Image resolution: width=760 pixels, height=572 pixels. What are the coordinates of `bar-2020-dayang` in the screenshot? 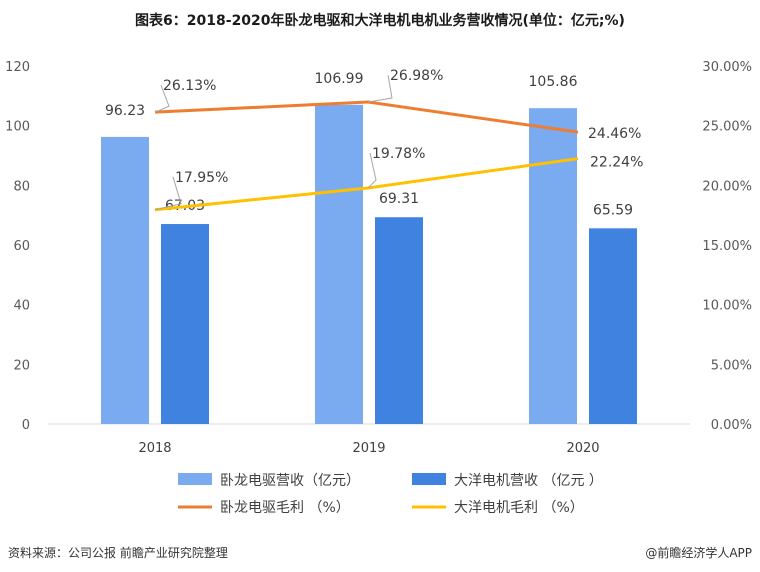 It's located at (613, 326).